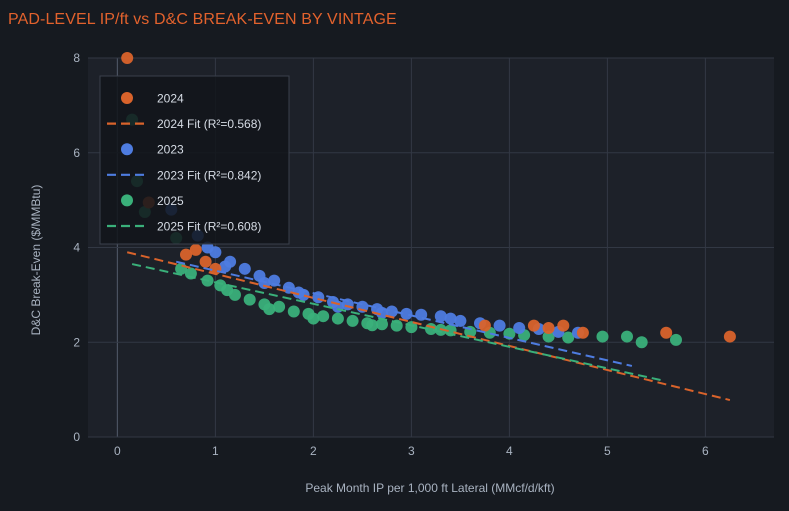  Describe the element at coordinates (215, 451) in the screenshot. I see `x-tick-label: 1` at that location.